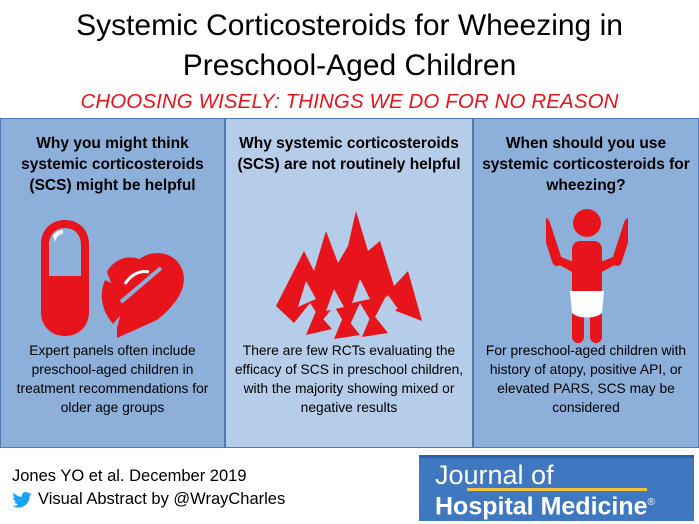  Describe the element at coordinates (349, 25) in the screenshot. I see `title-line-1: Systemic Corticosteroids for Wheezing in` at that location.